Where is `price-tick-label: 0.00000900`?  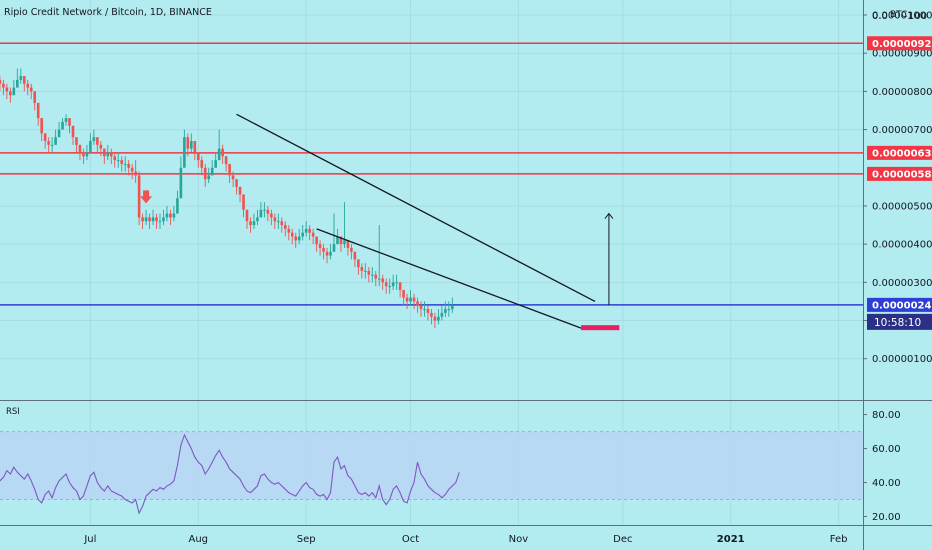 price-tick-label: 0.00000900 is located at coordinates (902, 54).